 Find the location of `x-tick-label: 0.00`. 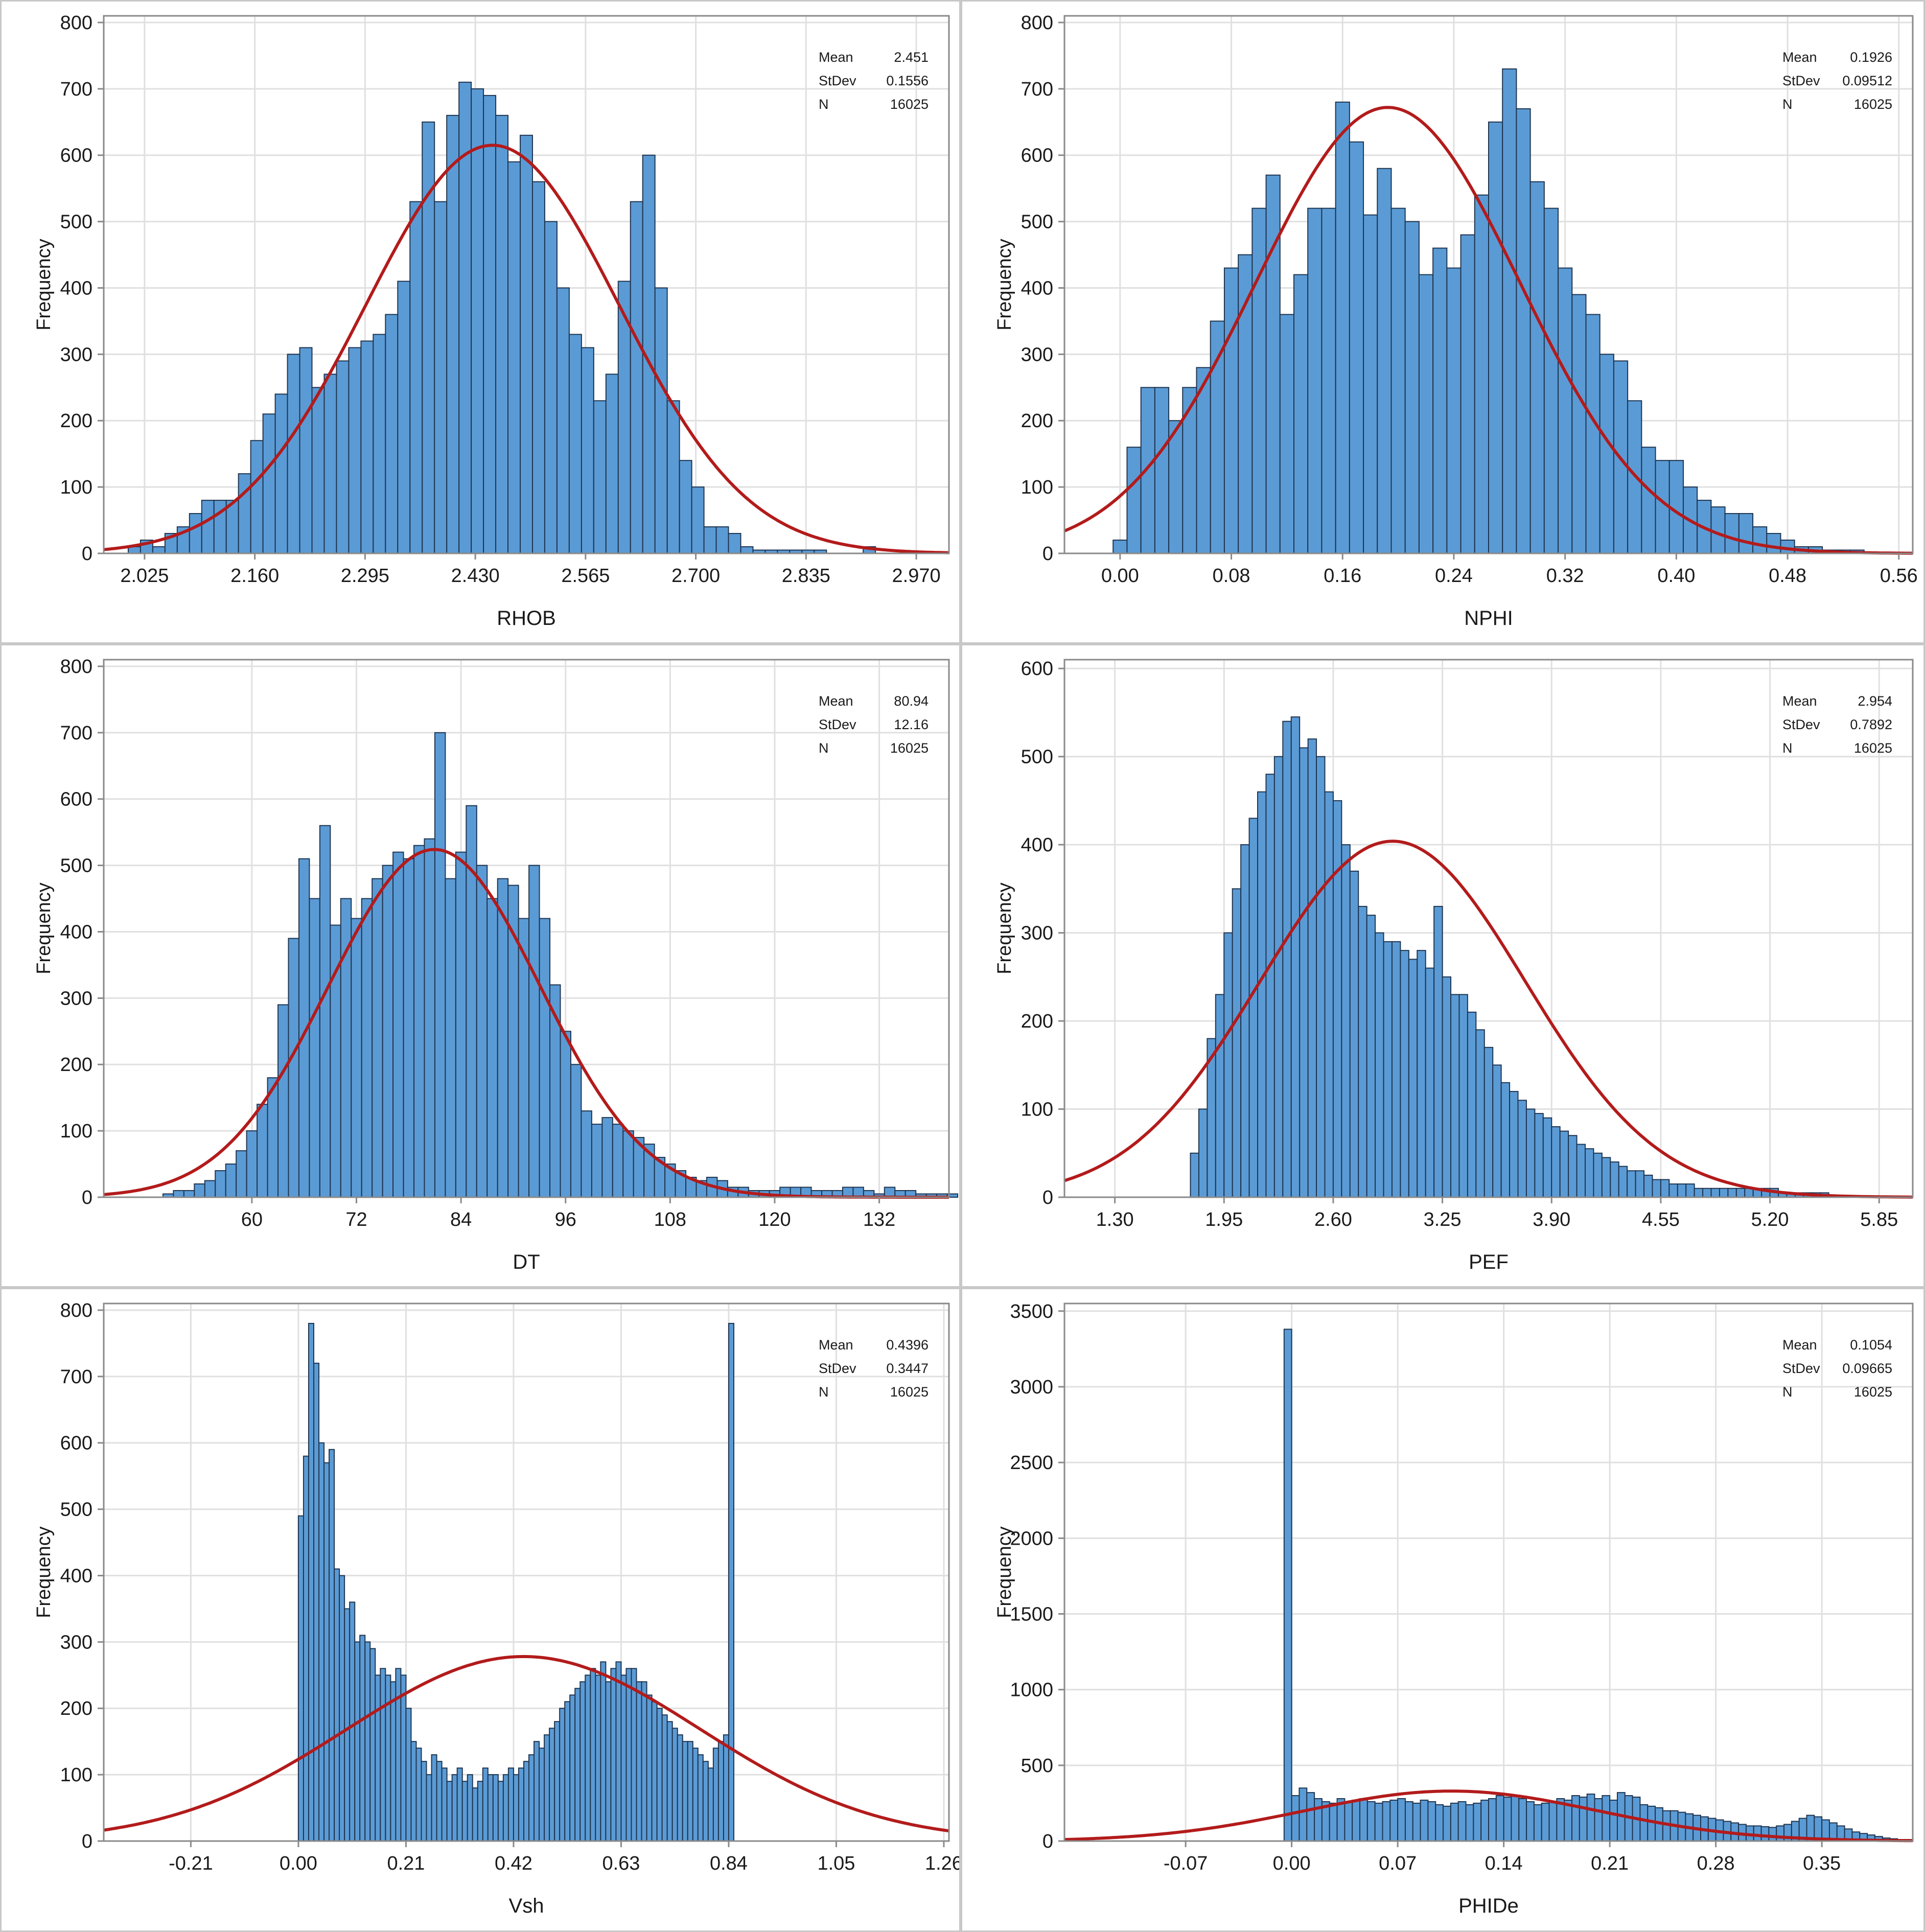

x-tick-label: 0.00 is located at coordinates (1292, 1863).